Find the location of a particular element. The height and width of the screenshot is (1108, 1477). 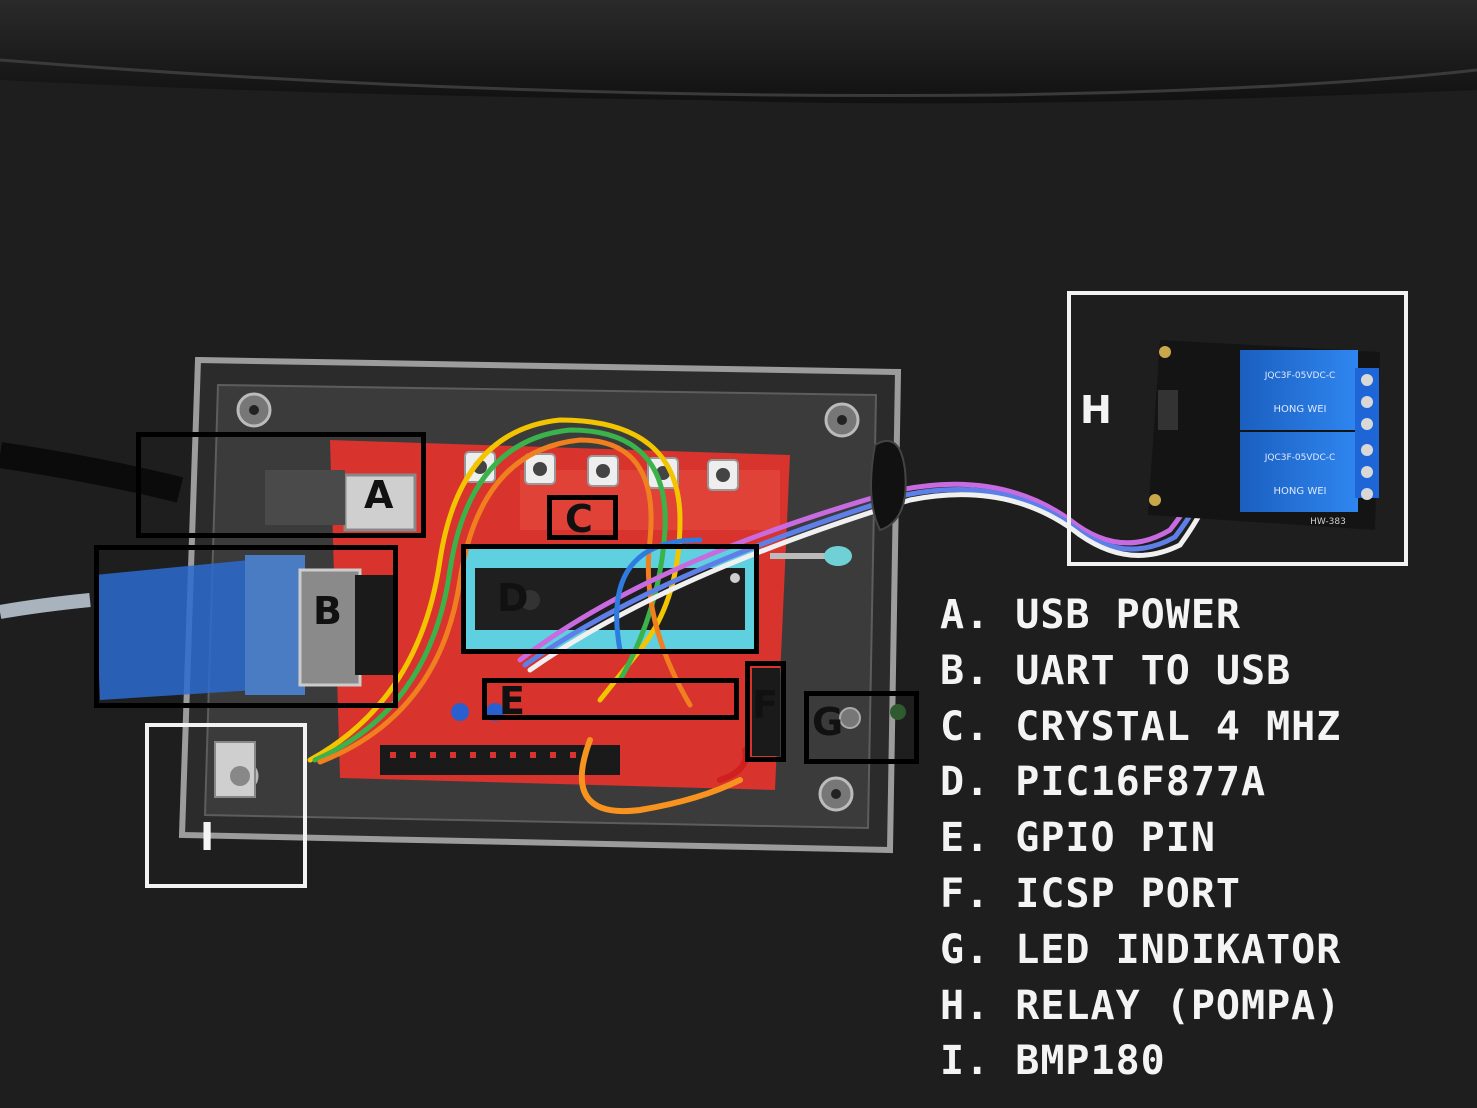

legend-key: A. is located at coordinates (965, 615).